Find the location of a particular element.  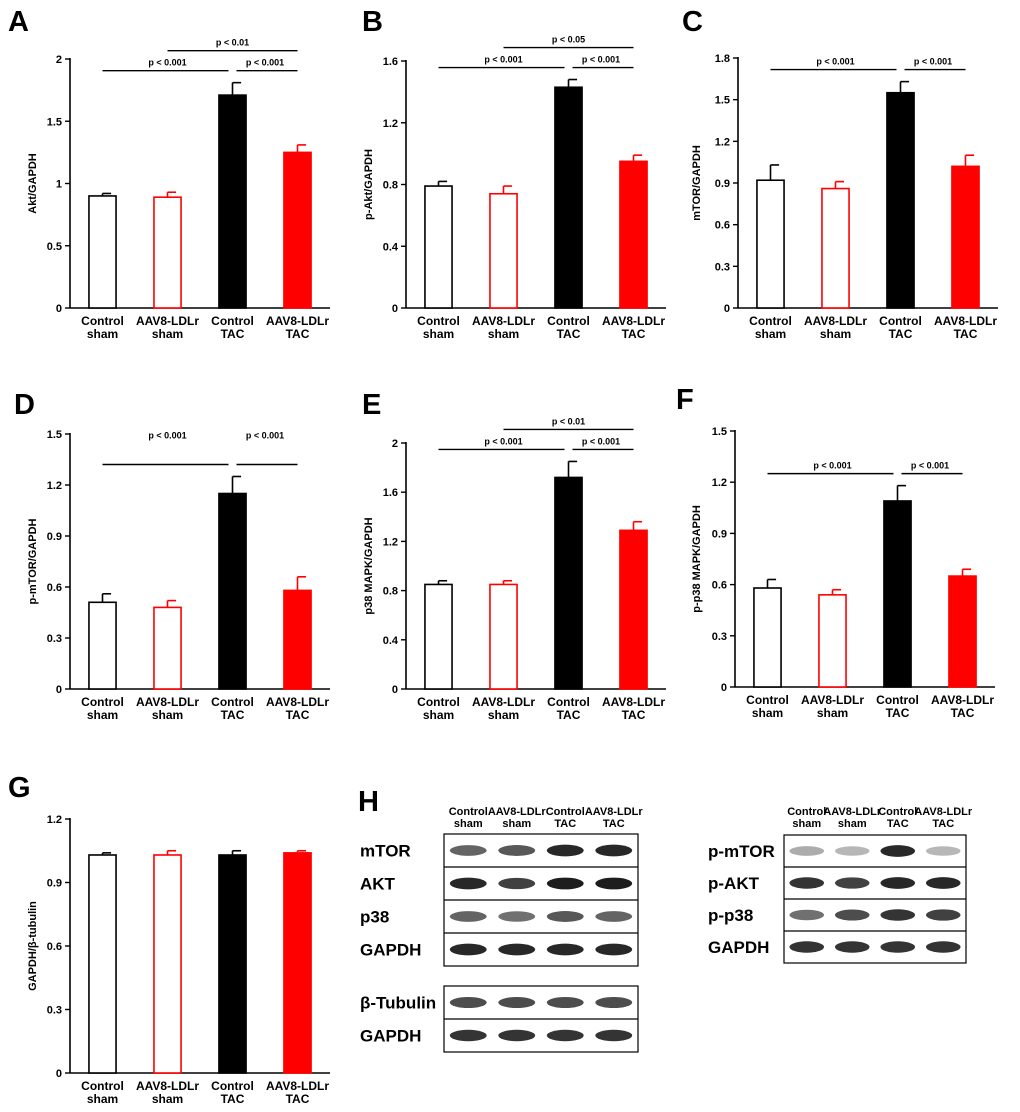

panel-label: C is located at coordinates (692, 22).